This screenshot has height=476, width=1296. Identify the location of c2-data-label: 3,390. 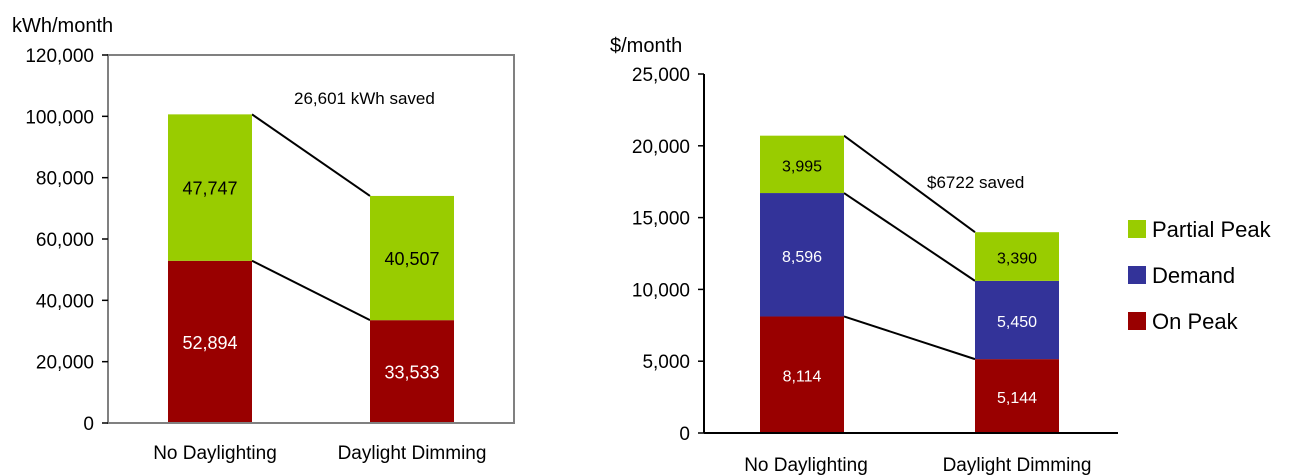
(1017, 259).